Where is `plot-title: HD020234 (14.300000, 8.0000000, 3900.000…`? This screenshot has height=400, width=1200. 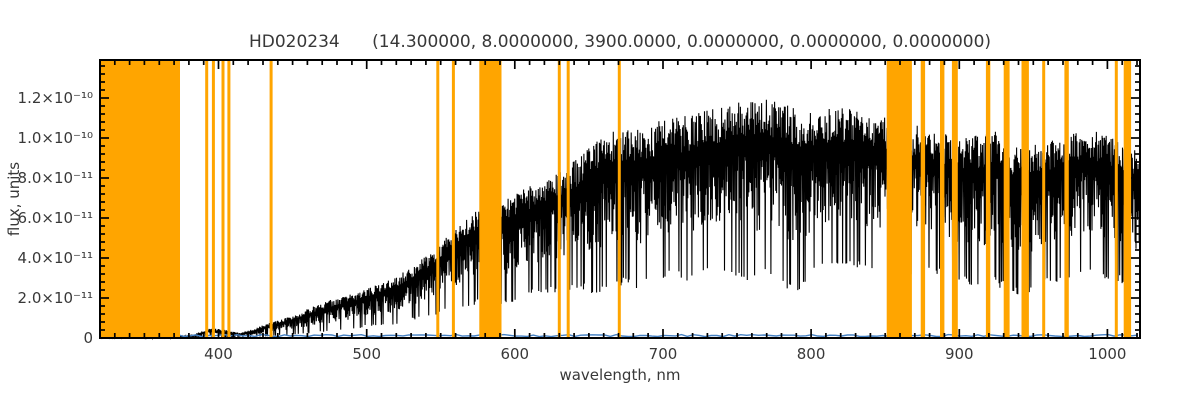 plot-title: HD020234 (14.300000, 8.0000000, 3900.000… is located at coordinates (620, 42).